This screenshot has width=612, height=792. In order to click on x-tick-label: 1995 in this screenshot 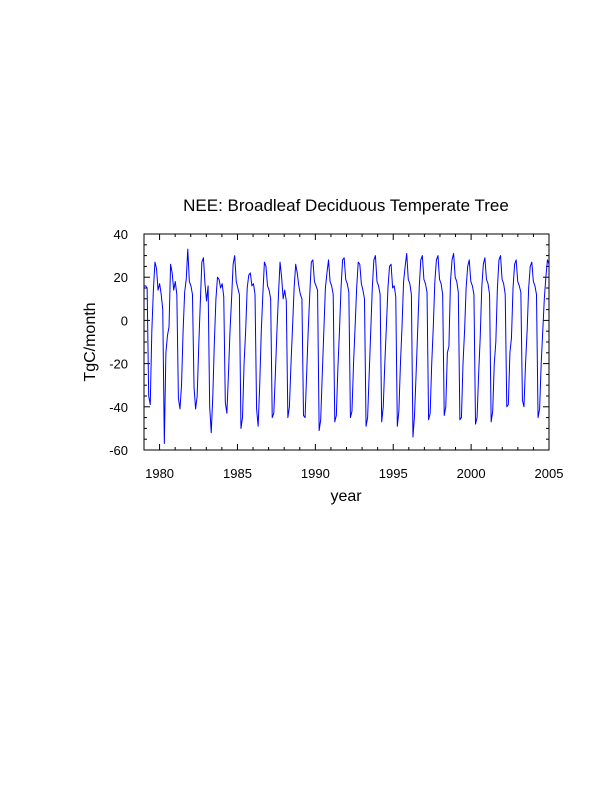, I will do `click(393, 473)`.